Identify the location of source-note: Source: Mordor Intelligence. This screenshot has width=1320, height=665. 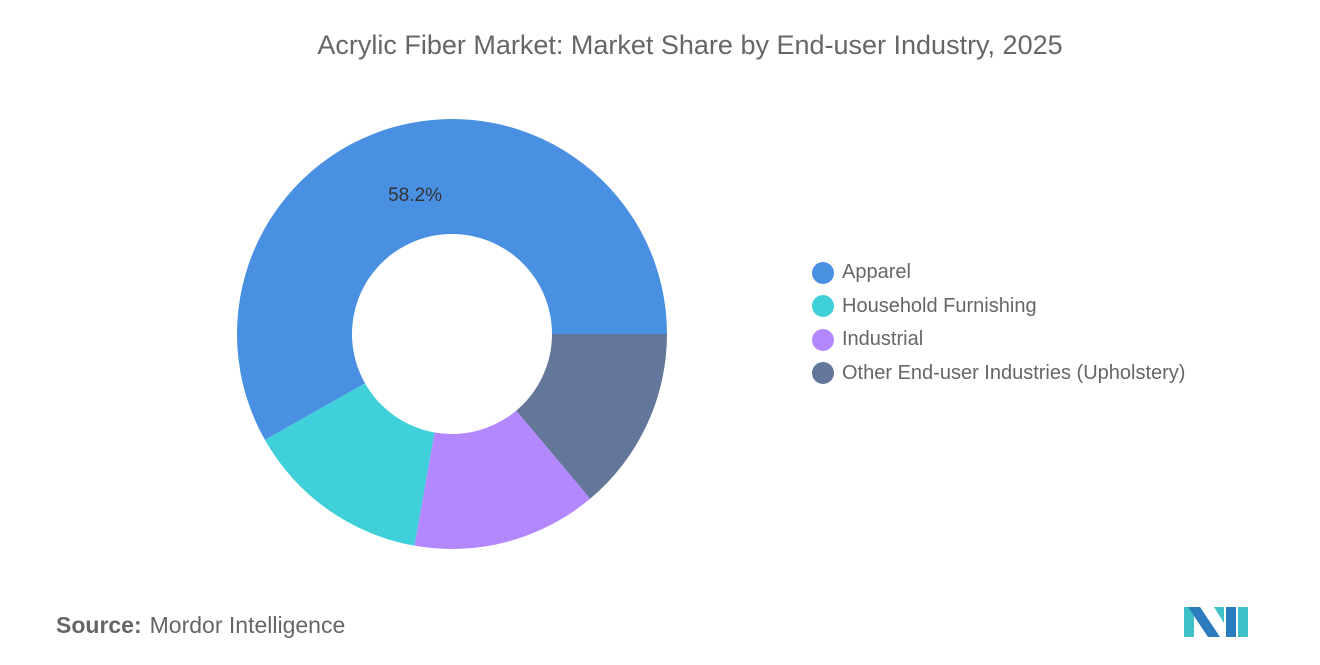
(200, 625).